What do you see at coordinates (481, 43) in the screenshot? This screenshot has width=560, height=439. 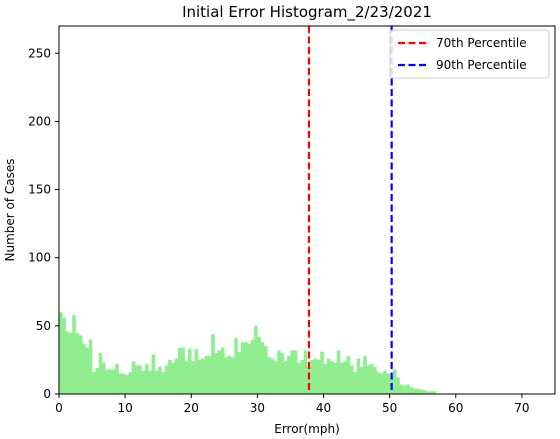 I see `legend-label: 70th Percentile` at bounding box center [481, 43].